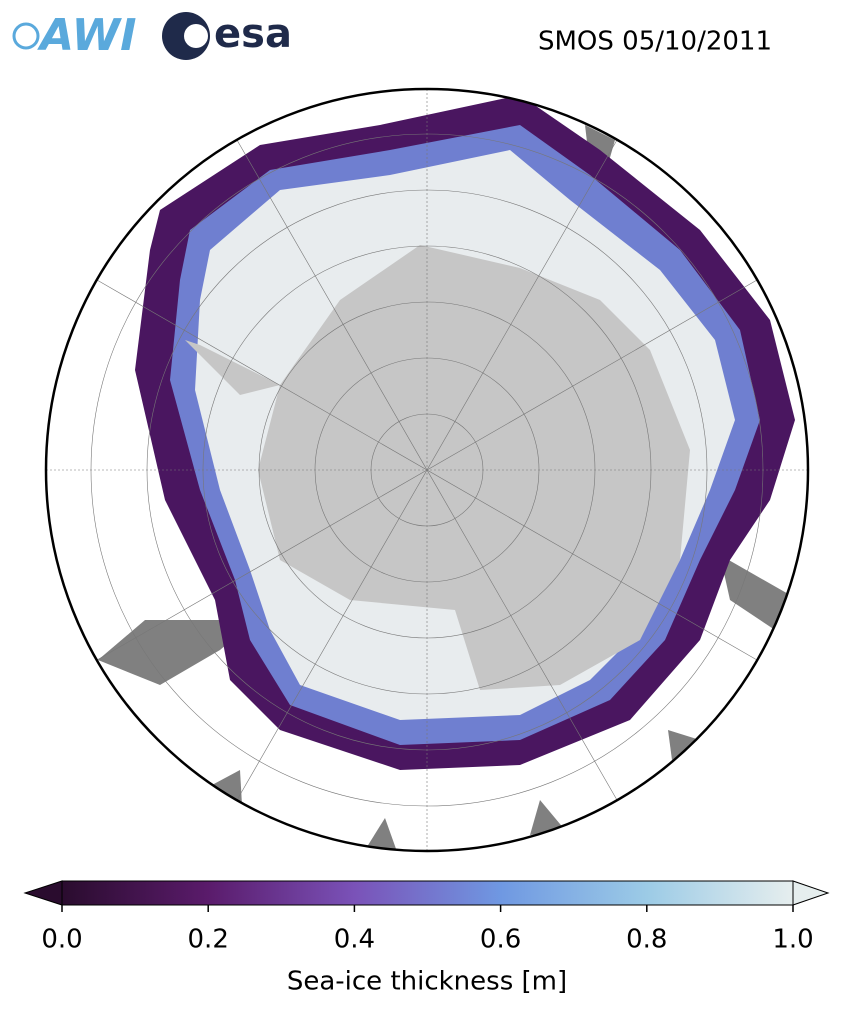 This screenshot has height=1026, width=854. What do you see at coordinates (427, 893) in the screenshot?
I see `colorbar-bar` at bounding box center [427, 893].